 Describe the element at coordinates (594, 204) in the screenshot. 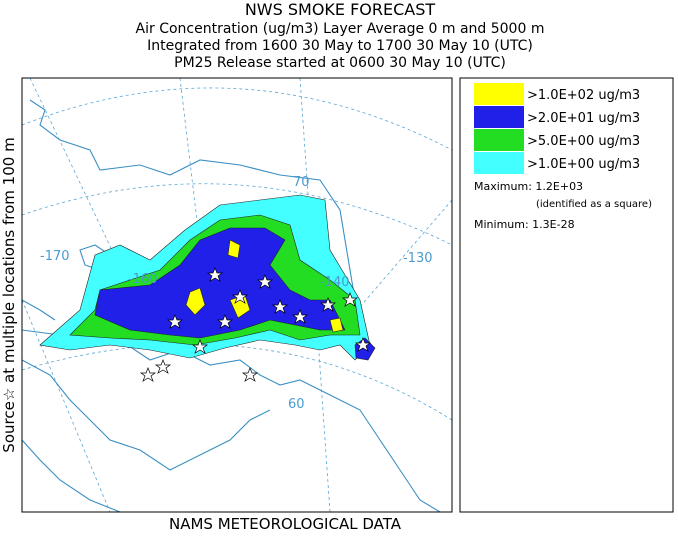

I see `legend-max-note: (identified as a square)` at that location.